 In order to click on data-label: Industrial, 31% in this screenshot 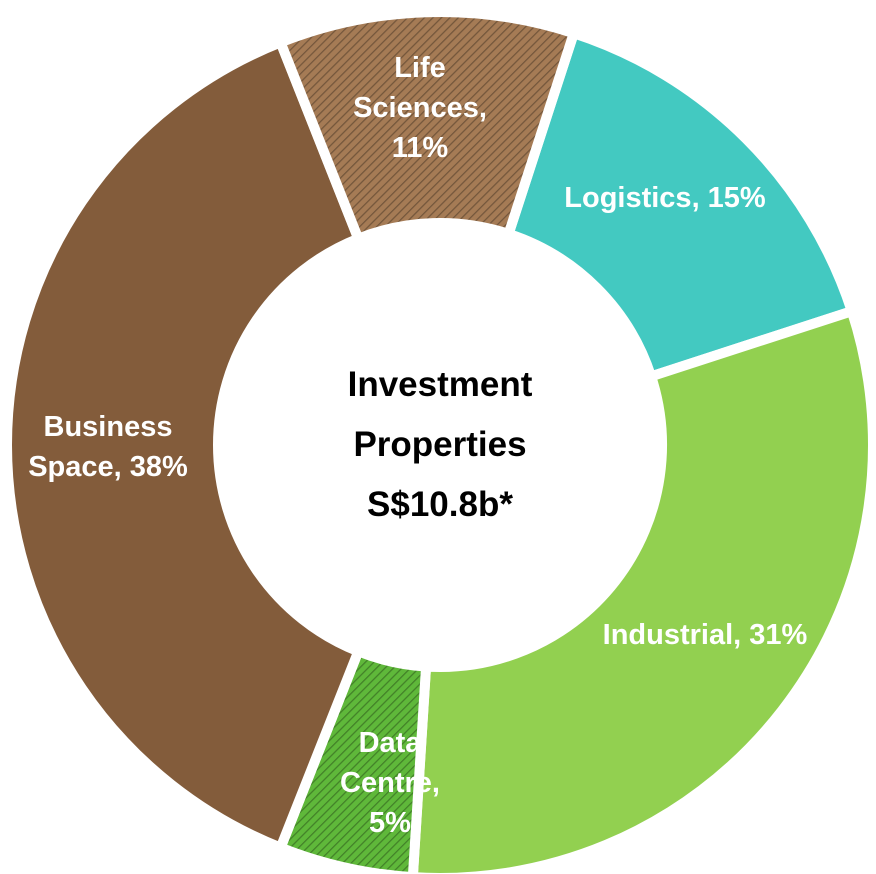, I will do `click(705, 635)`.